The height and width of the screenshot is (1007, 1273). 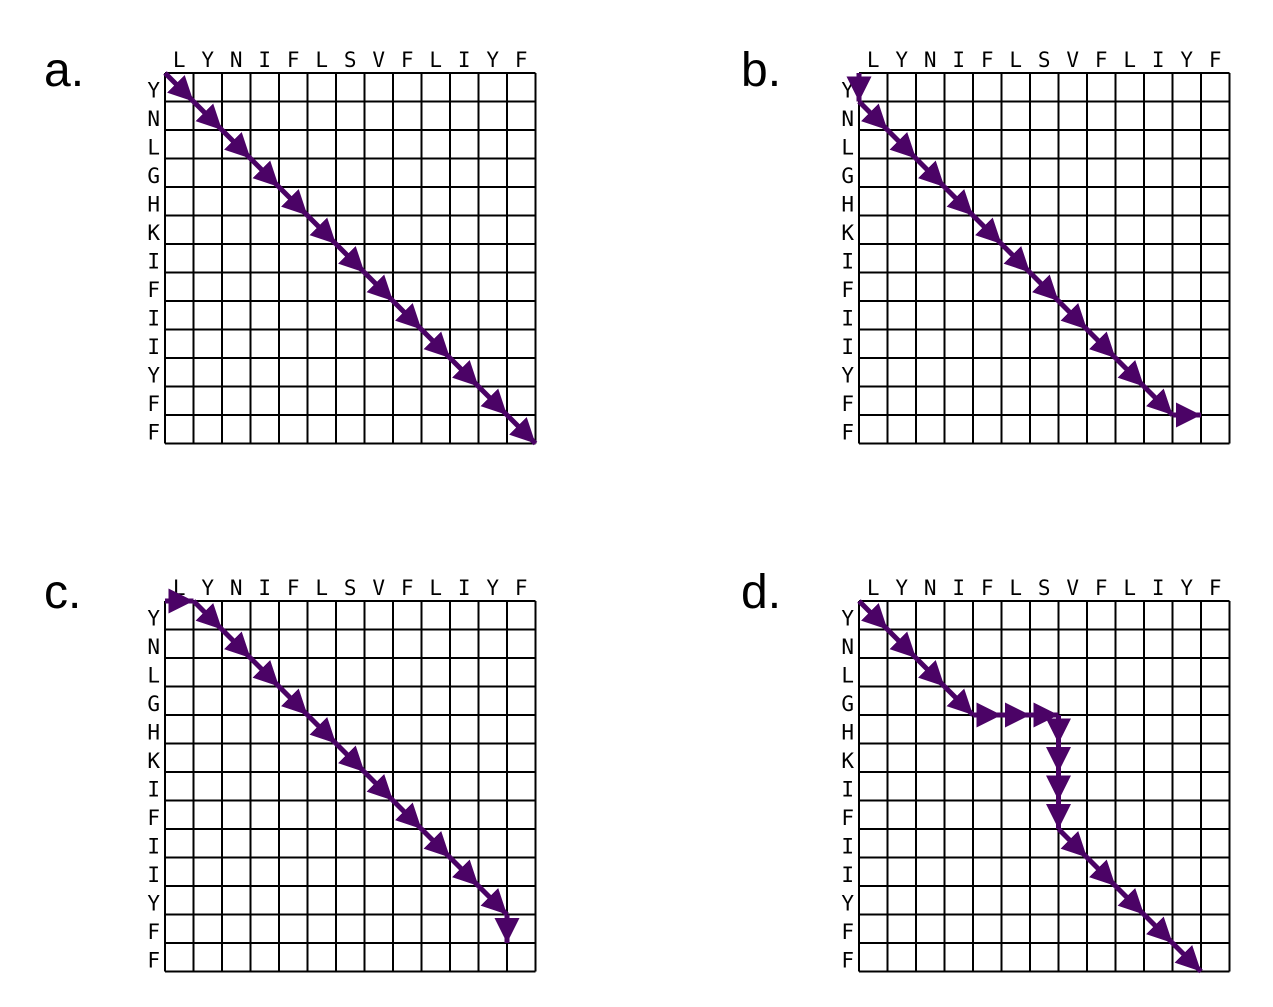 What do you see at coordinates (847, 119) in the screenshot?
I see `side-sequence-letter: N` at bounding box center [847, 119].